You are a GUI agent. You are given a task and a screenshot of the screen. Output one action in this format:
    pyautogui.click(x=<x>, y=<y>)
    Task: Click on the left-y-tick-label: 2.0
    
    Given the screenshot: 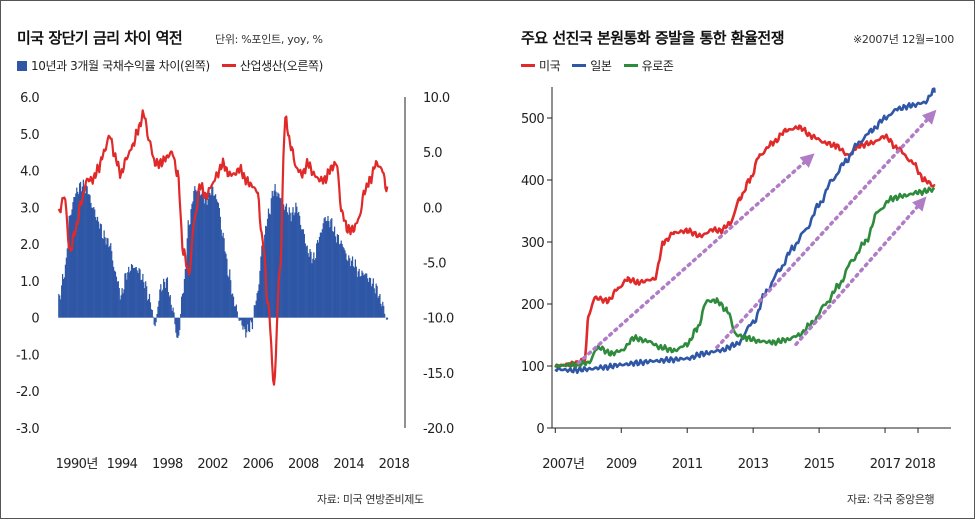 What is the action you would take?
    pyautogui.click(x=29, y=245)
    